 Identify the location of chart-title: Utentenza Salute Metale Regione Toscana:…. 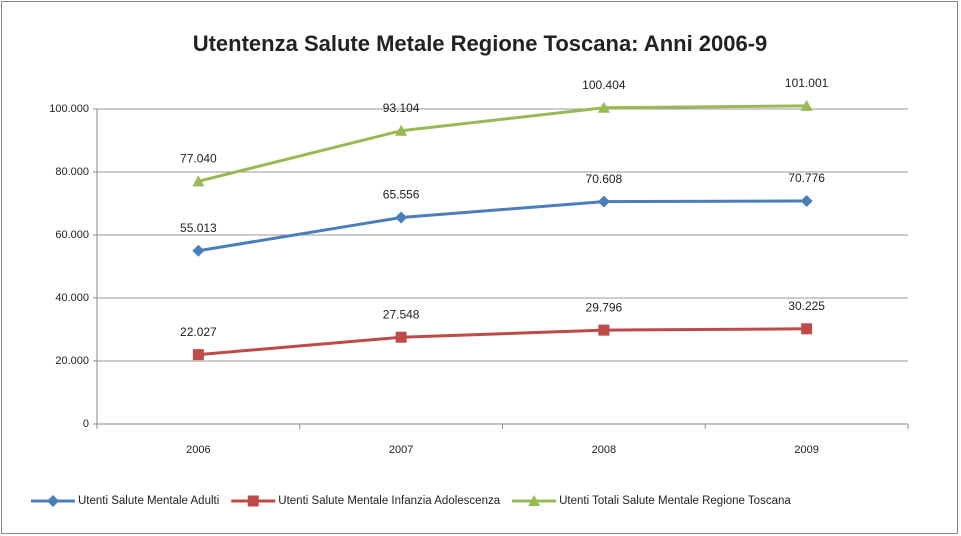
(480, 43).